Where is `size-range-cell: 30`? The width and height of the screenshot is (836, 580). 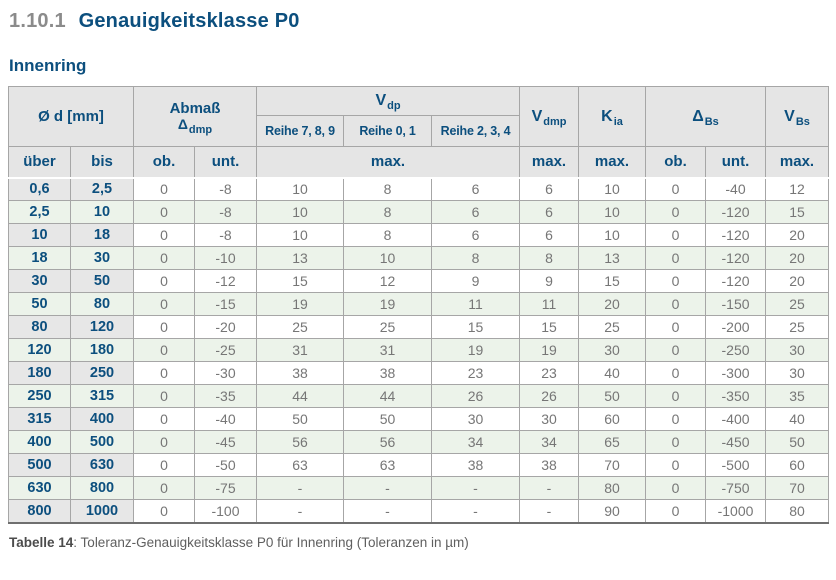
size-range-cell: 30 is located at coordinates (39, 281).